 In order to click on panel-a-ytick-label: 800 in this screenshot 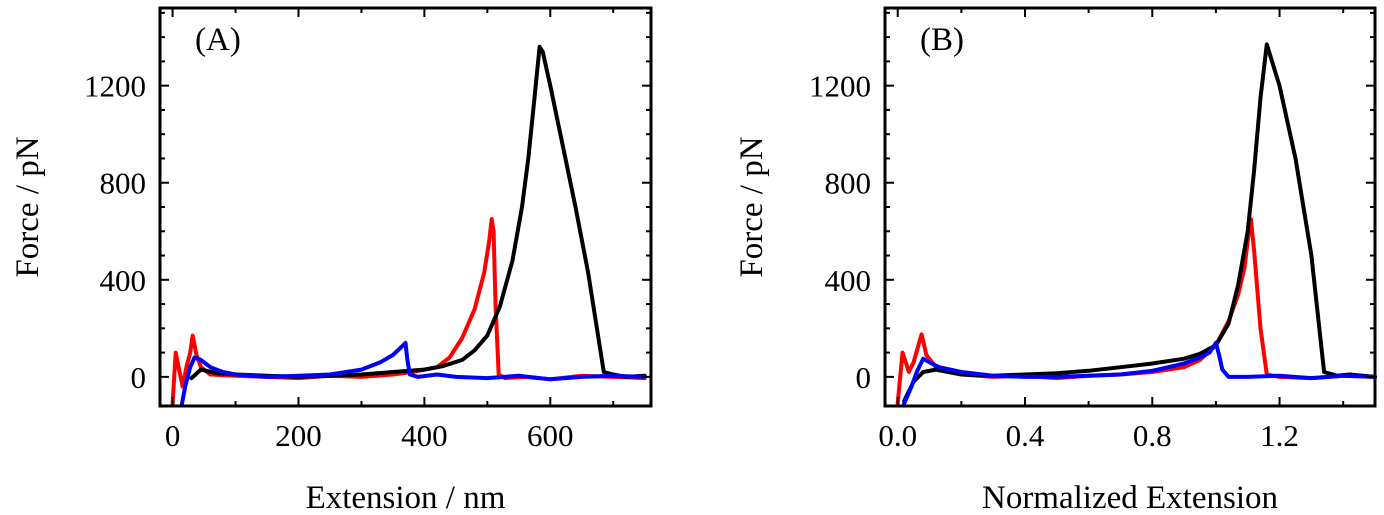, I will do `click(123, 183)`.